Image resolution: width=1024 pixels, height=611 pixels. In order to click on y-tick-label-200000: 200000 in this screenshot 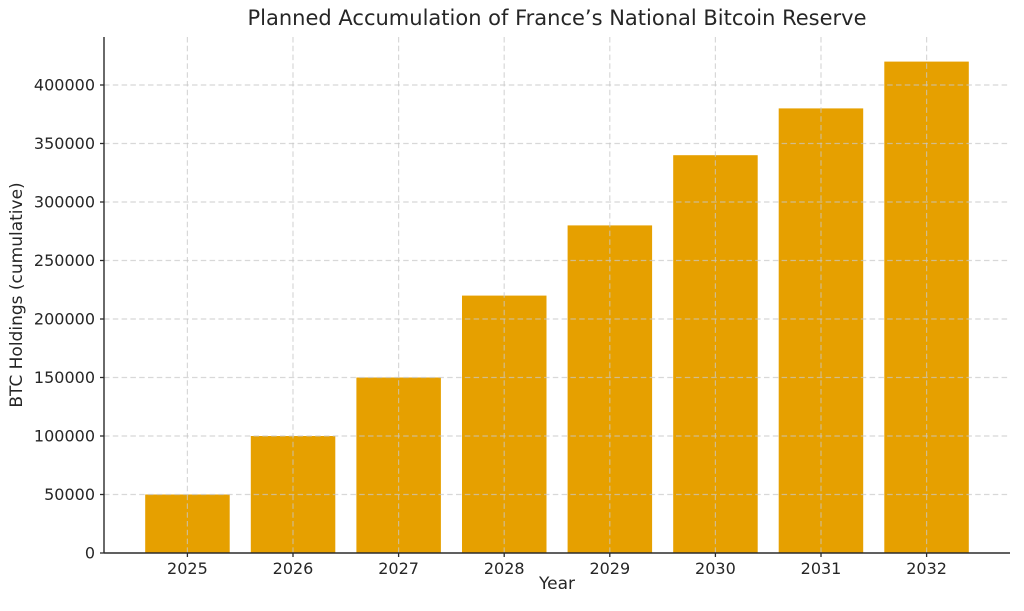, I will do `click(64, 319)`.